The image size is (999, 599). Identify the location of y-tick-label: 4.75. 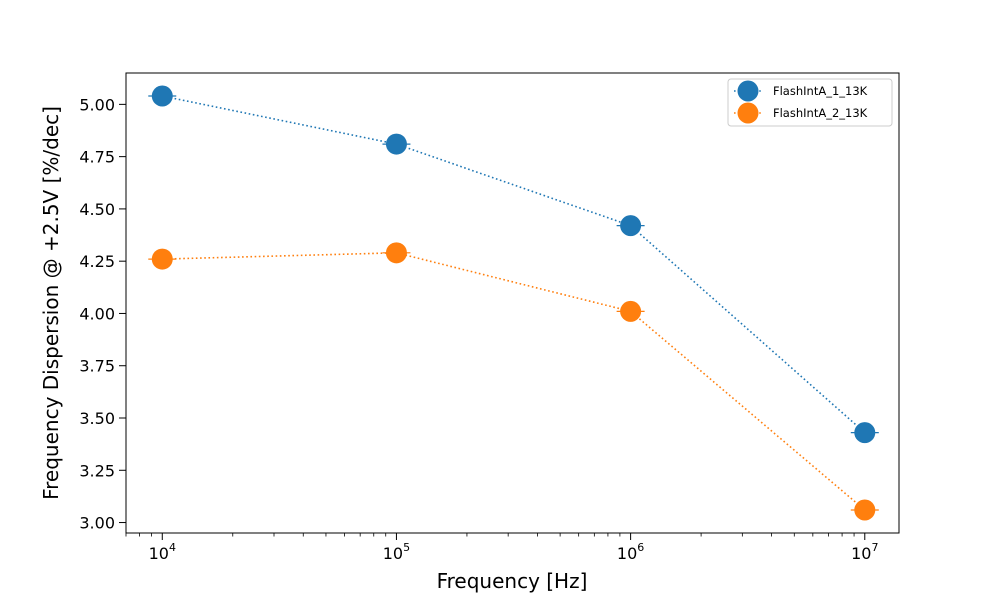
(97, 157).